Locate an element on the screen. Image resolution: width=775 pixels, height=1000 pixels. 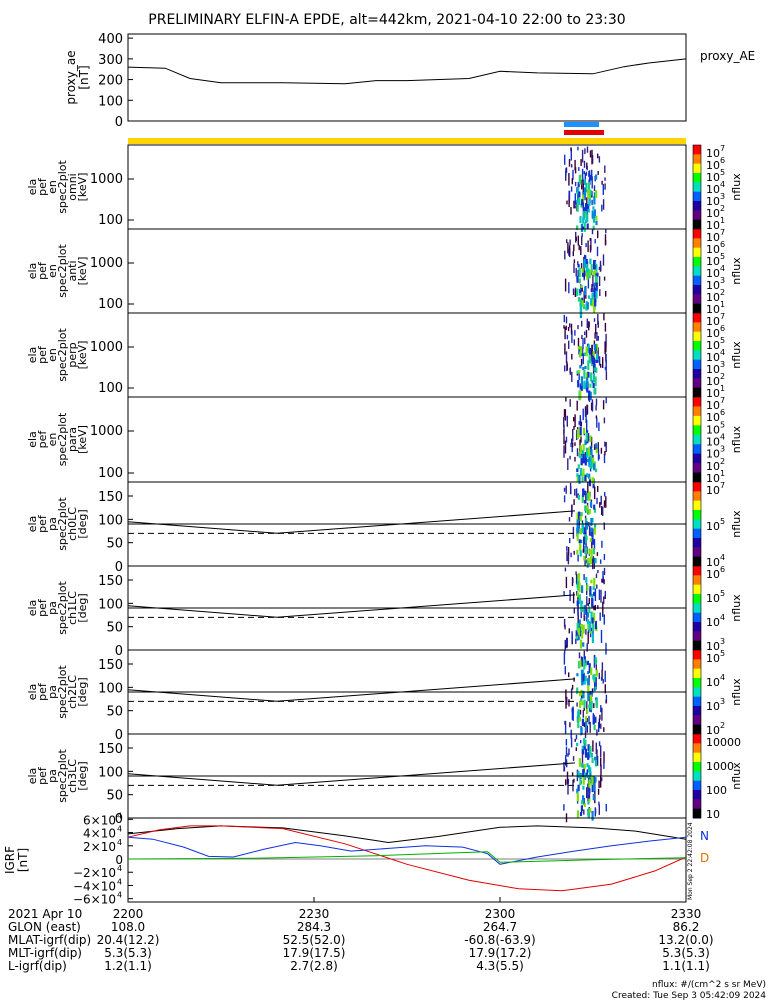
igrf-series-line is located at coordinates (407, 850).